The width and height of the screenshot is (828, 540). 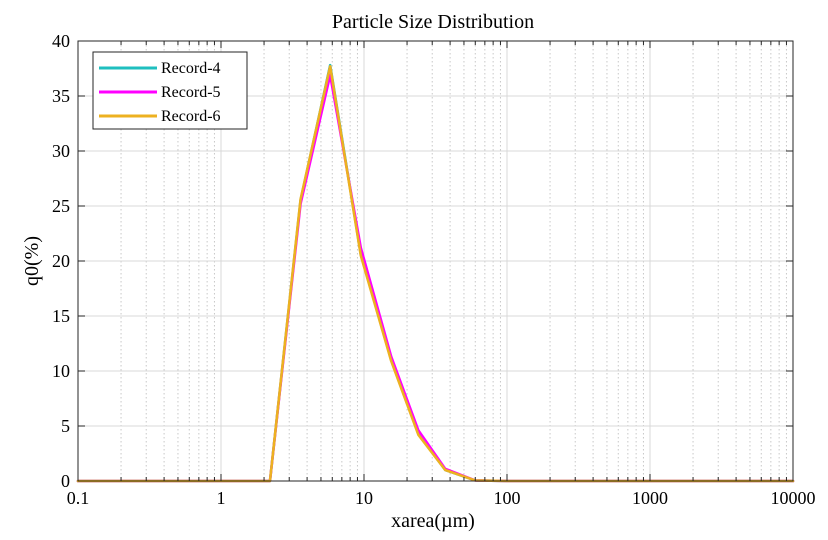 What do you see at coordinates (221, 498) in the screenshot?
I see `x-tick-label: 1` at bounding box center [221, 498].